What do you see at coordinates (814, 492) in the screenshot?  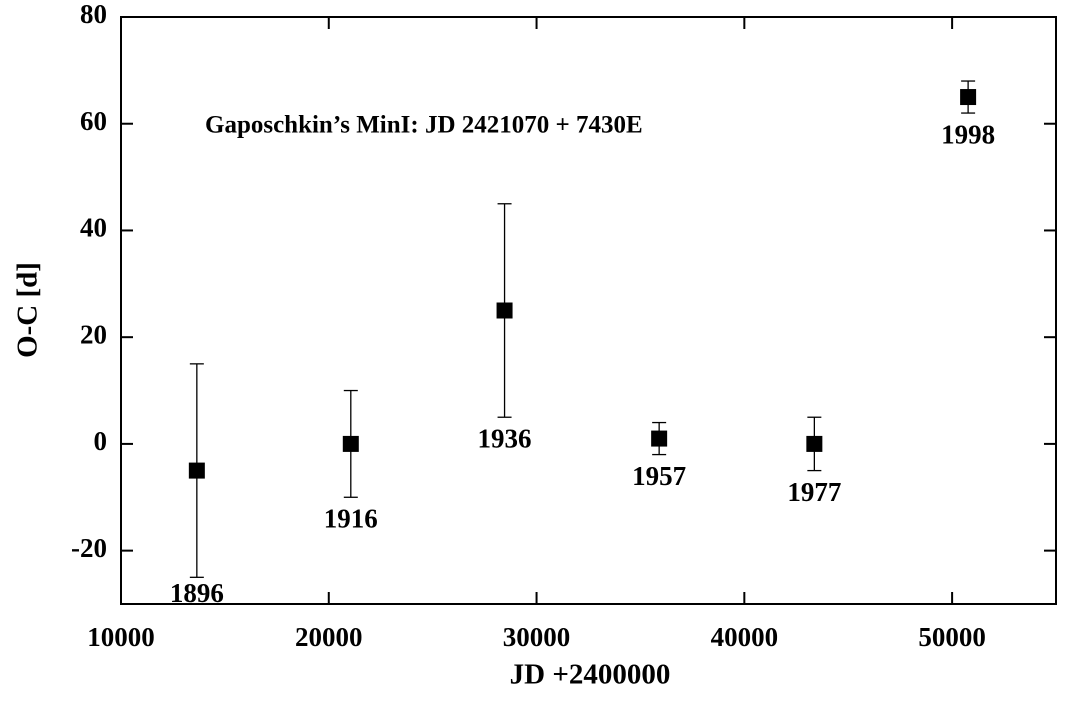 I see `point-label: 1977` at bounding box center [814, 492].